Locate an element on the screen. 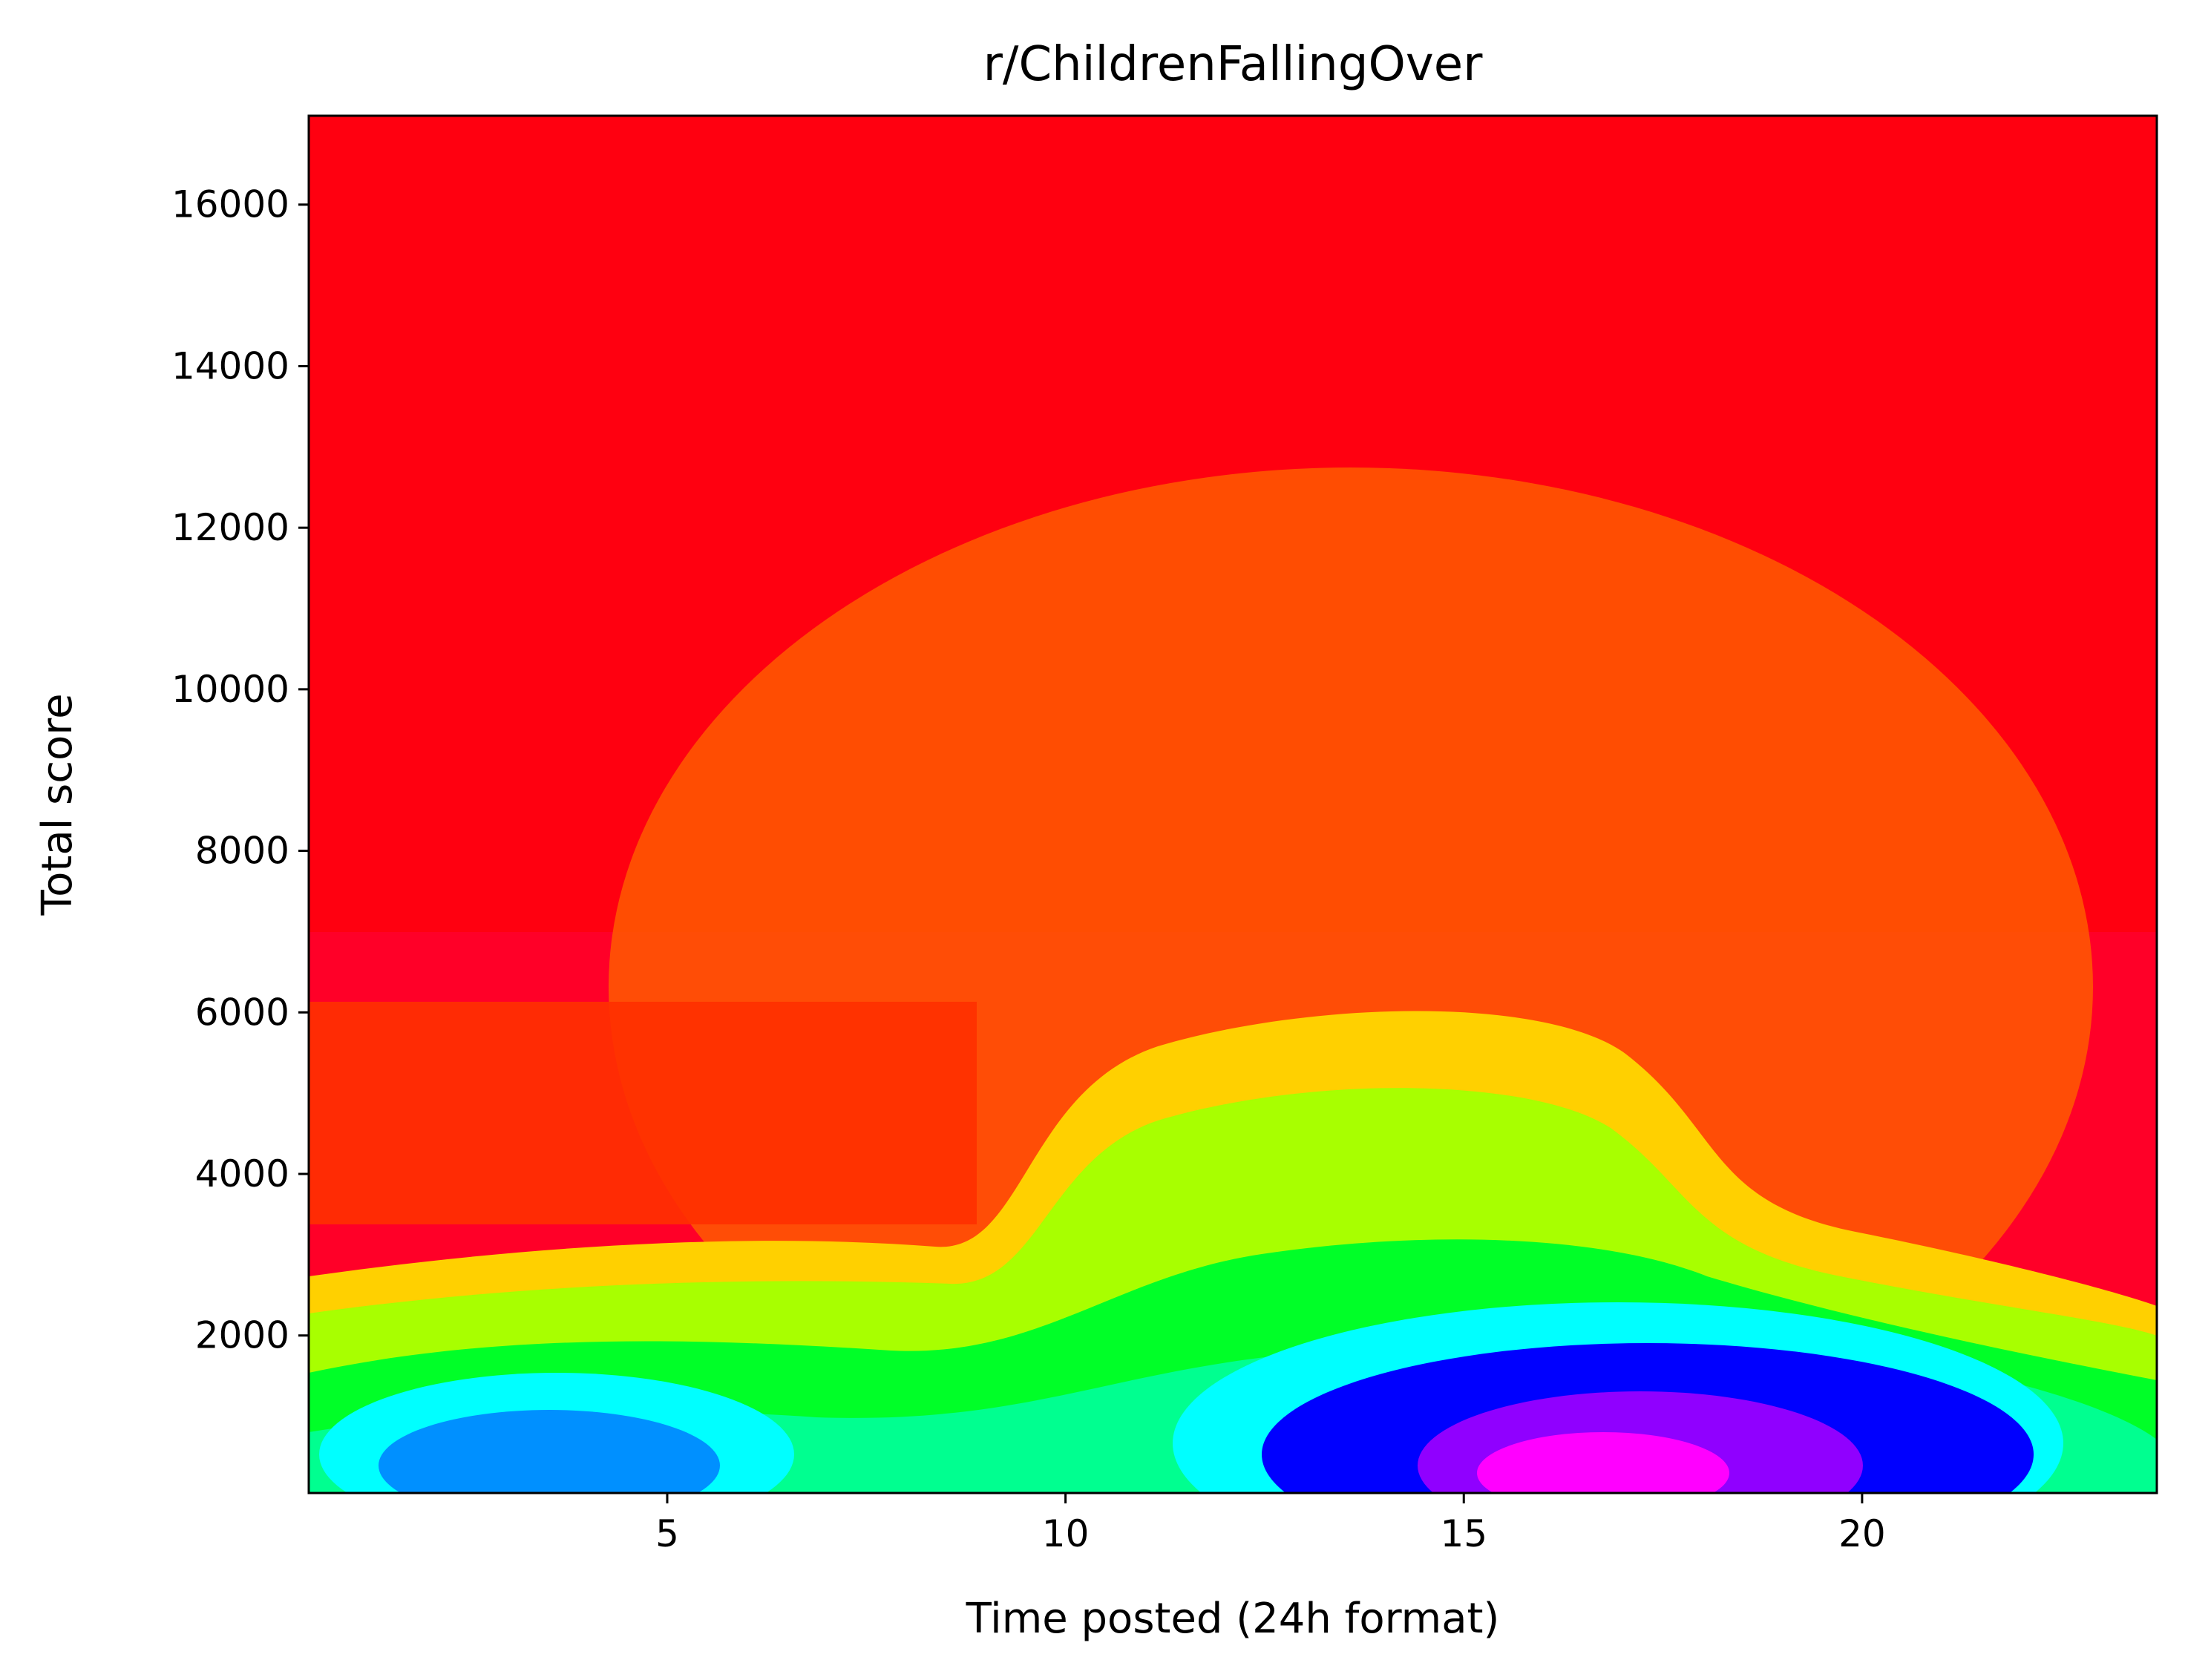  heat-band-lower-left is located at coordinates (643, 1113).